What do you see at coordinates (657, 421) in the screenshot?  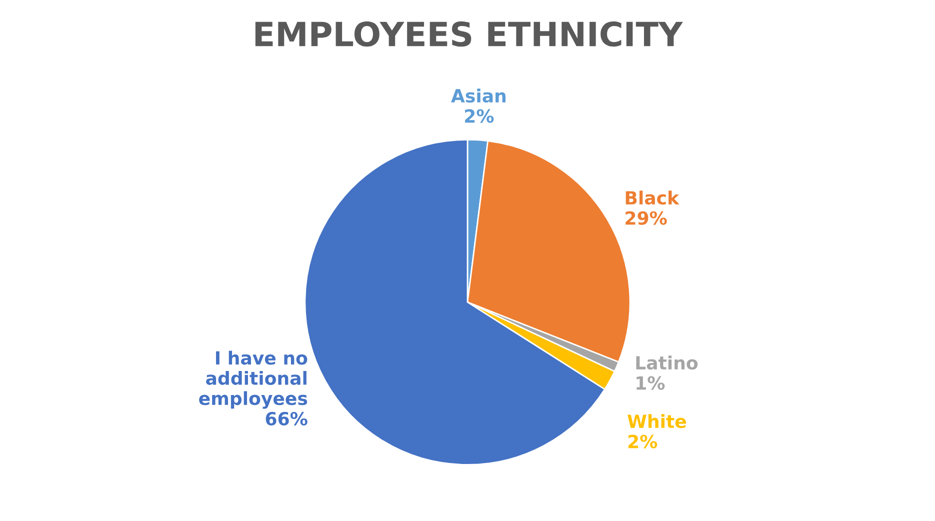 I see `slice-label: White` at bounding box center [657, 421].